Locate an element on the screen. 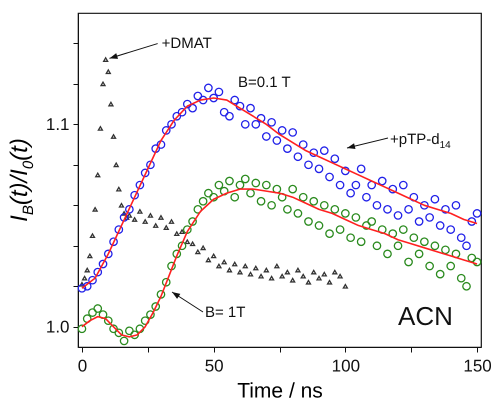 This screenshot has width=491, height=407. x-tick-label: 150 is located at coordinates (477, 366).